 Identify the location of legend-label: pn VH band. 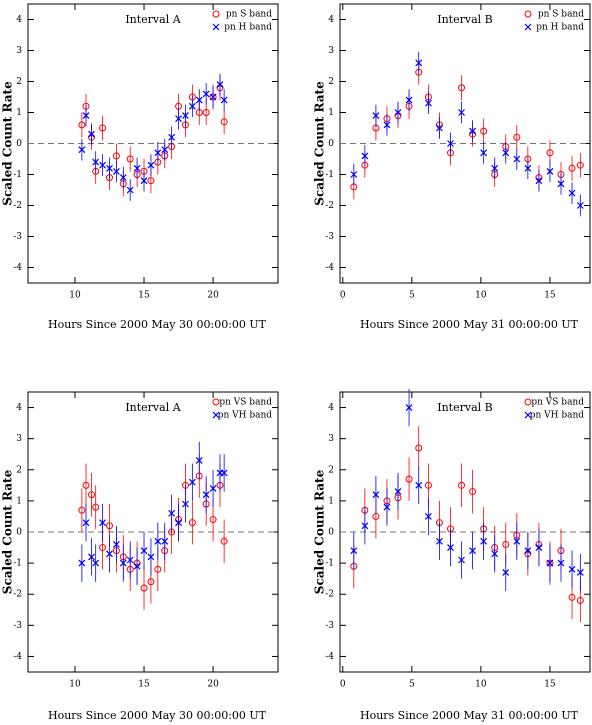
(245, 416).